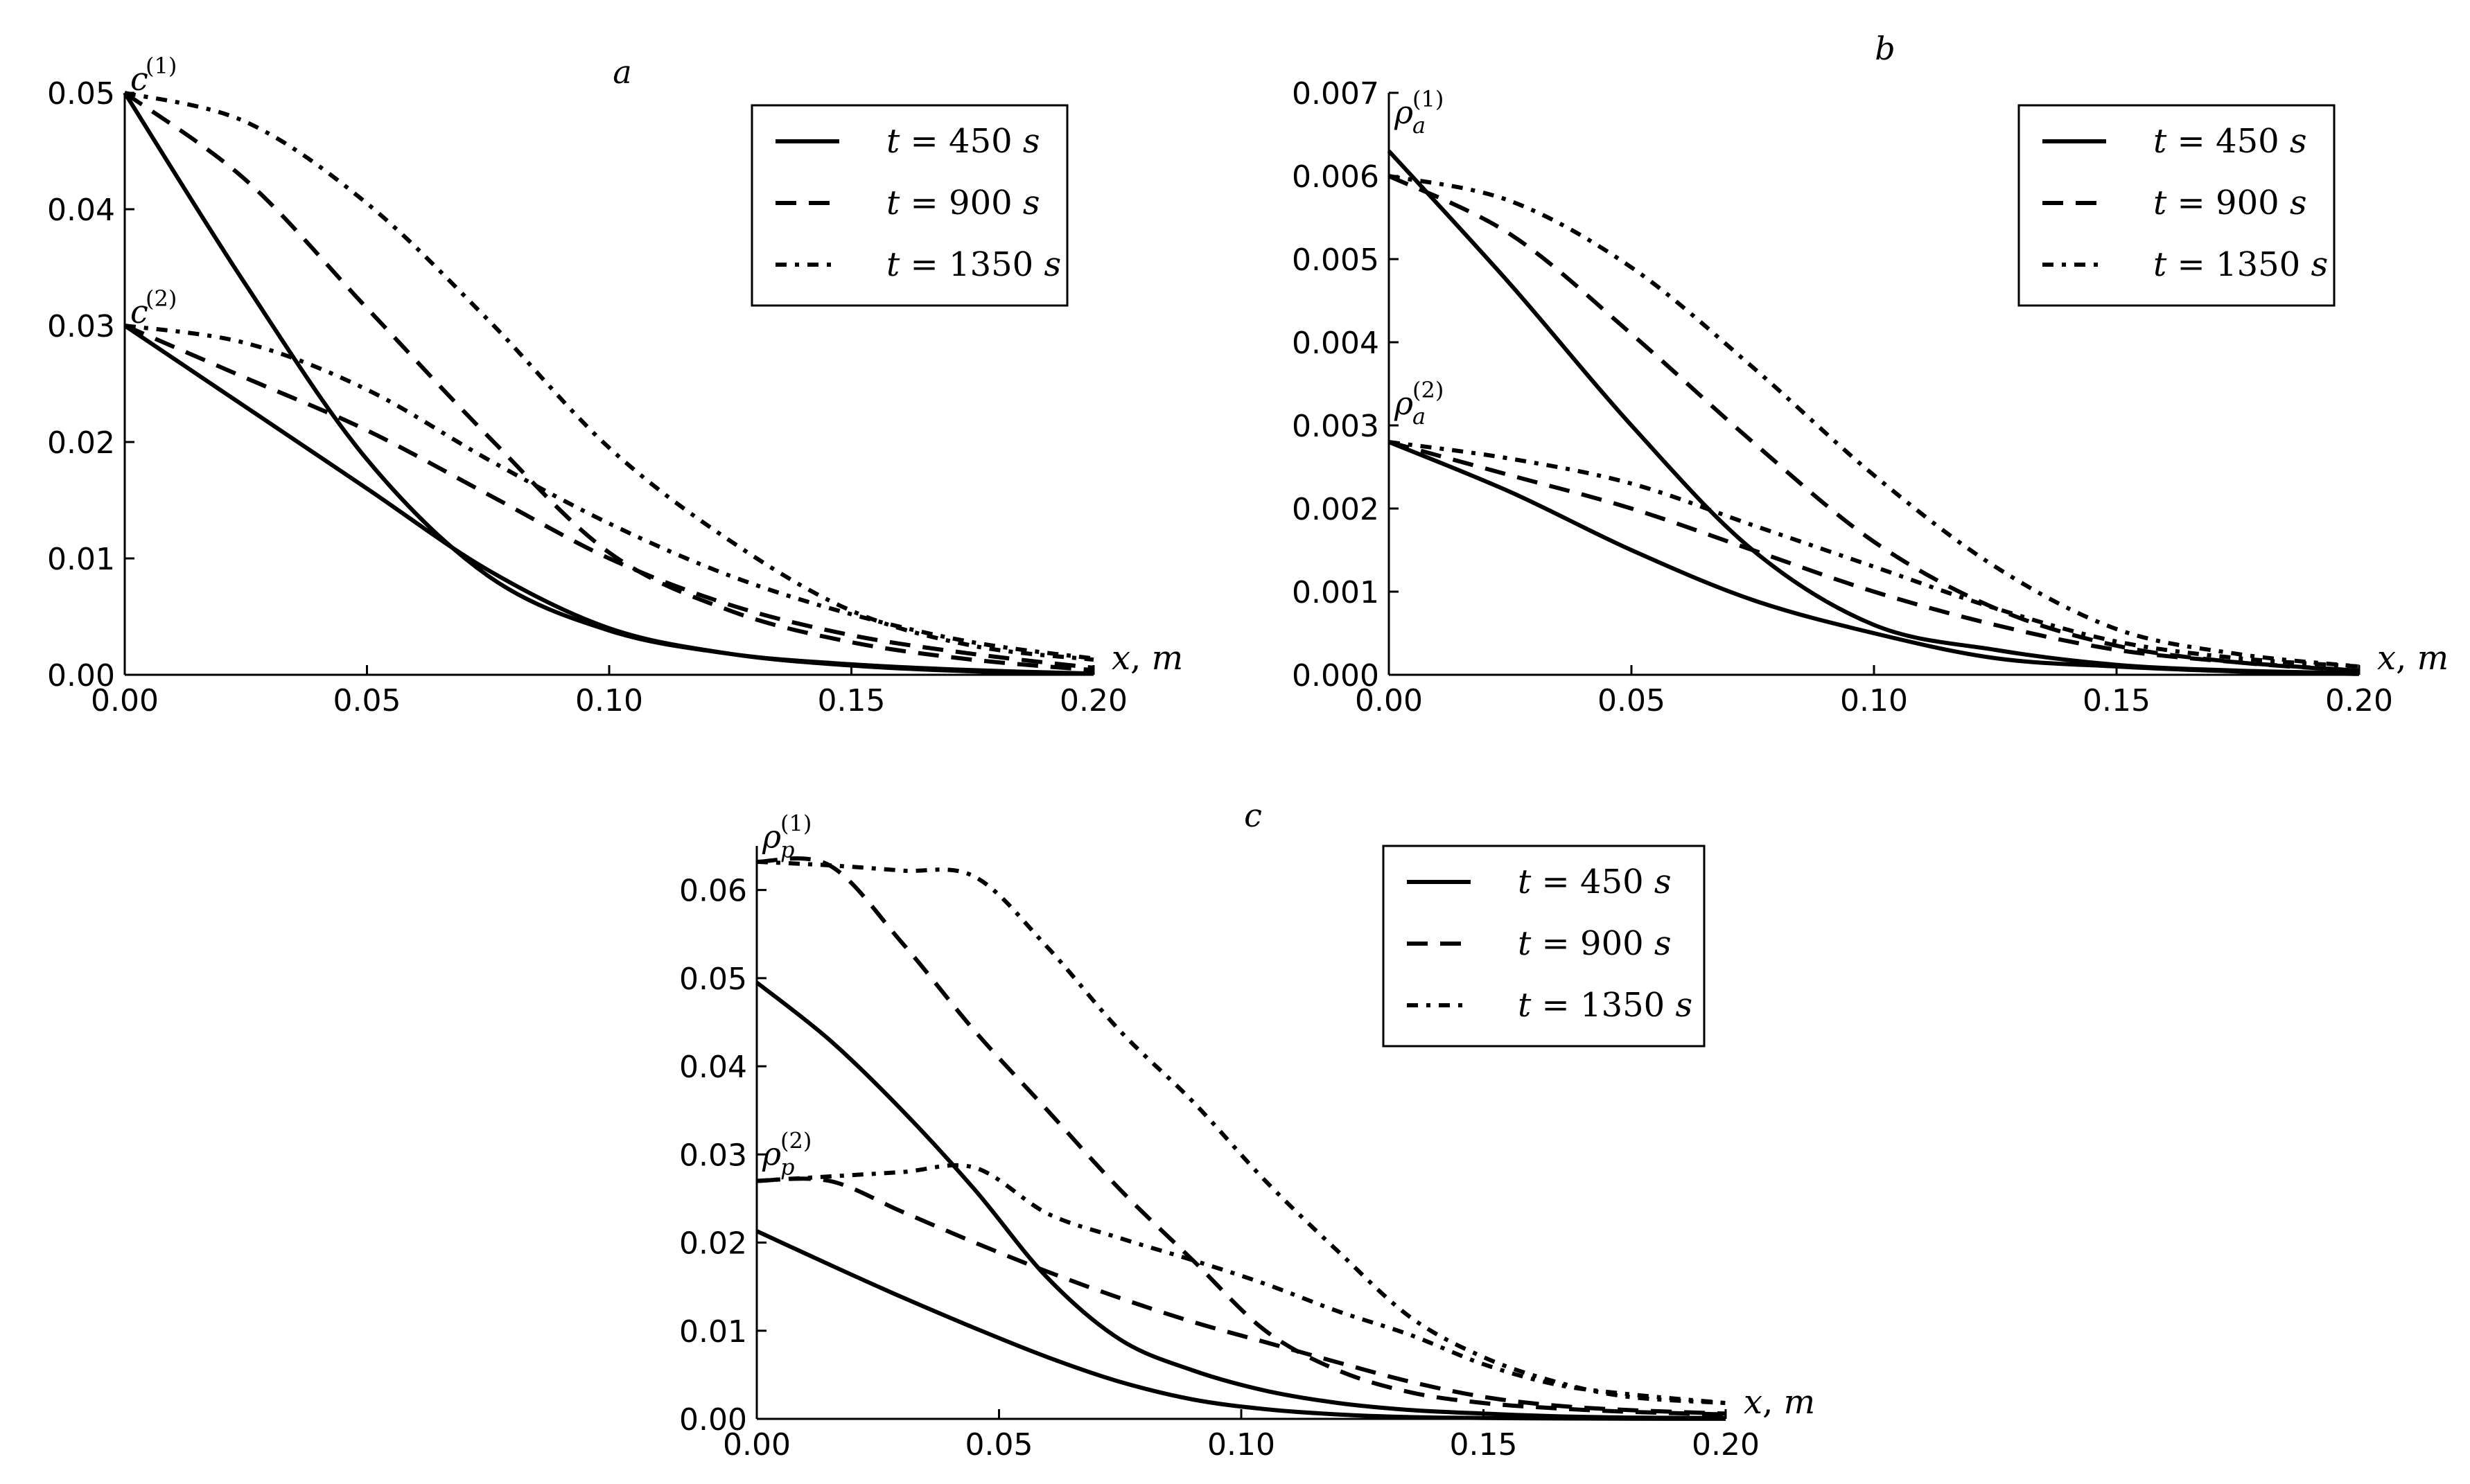 The image size is (2470, 1484). What do you see at coordinates (1335, 343) in the screenshot?
I see `y-tick-label: 0.004` at bounding box center [1335, 343].